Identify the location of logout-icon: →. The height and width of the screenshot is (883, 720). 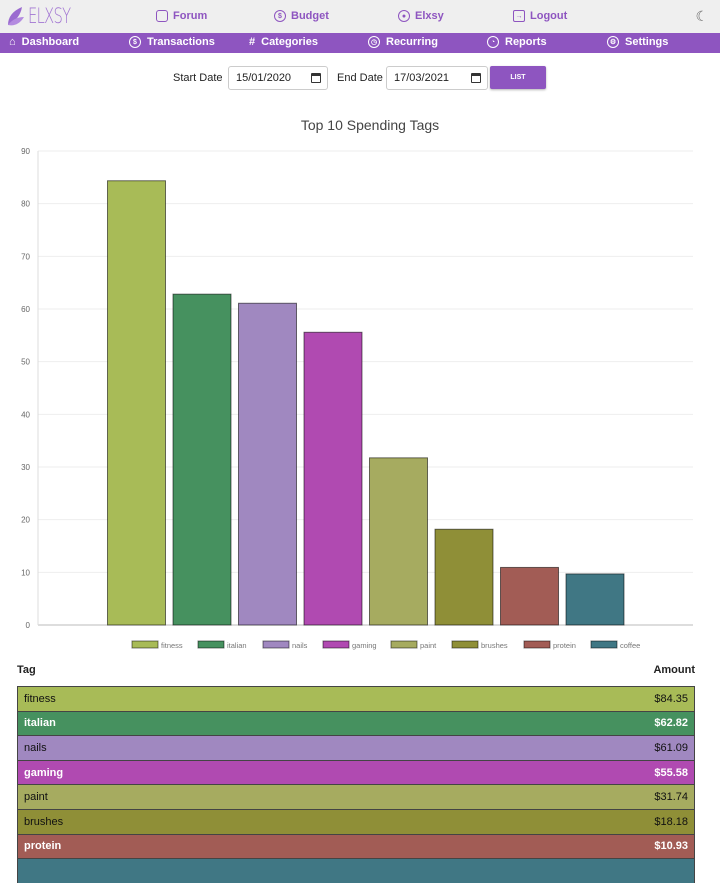
(519, 16).